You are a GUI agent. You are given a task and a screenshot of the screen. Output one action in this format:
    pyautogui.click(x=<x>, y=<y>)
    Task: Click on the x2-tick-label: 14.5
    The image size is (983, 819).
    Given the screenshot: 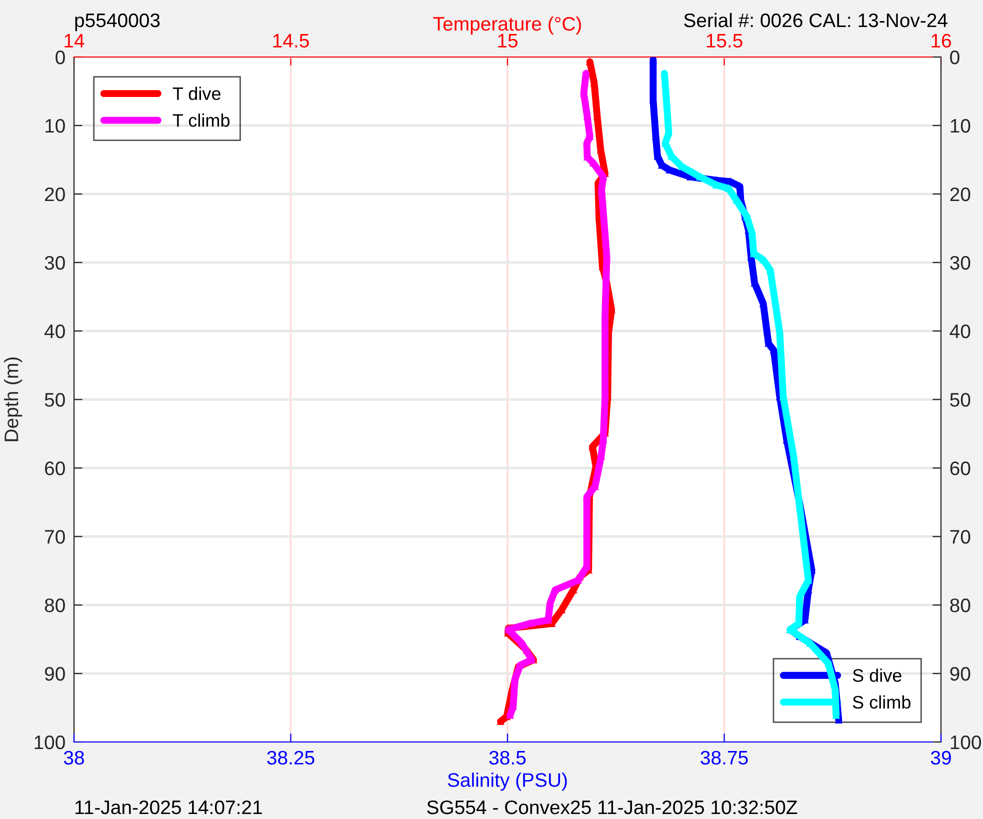 What is the action you would take?
    pyautogui.click(x=291, y=41)
    